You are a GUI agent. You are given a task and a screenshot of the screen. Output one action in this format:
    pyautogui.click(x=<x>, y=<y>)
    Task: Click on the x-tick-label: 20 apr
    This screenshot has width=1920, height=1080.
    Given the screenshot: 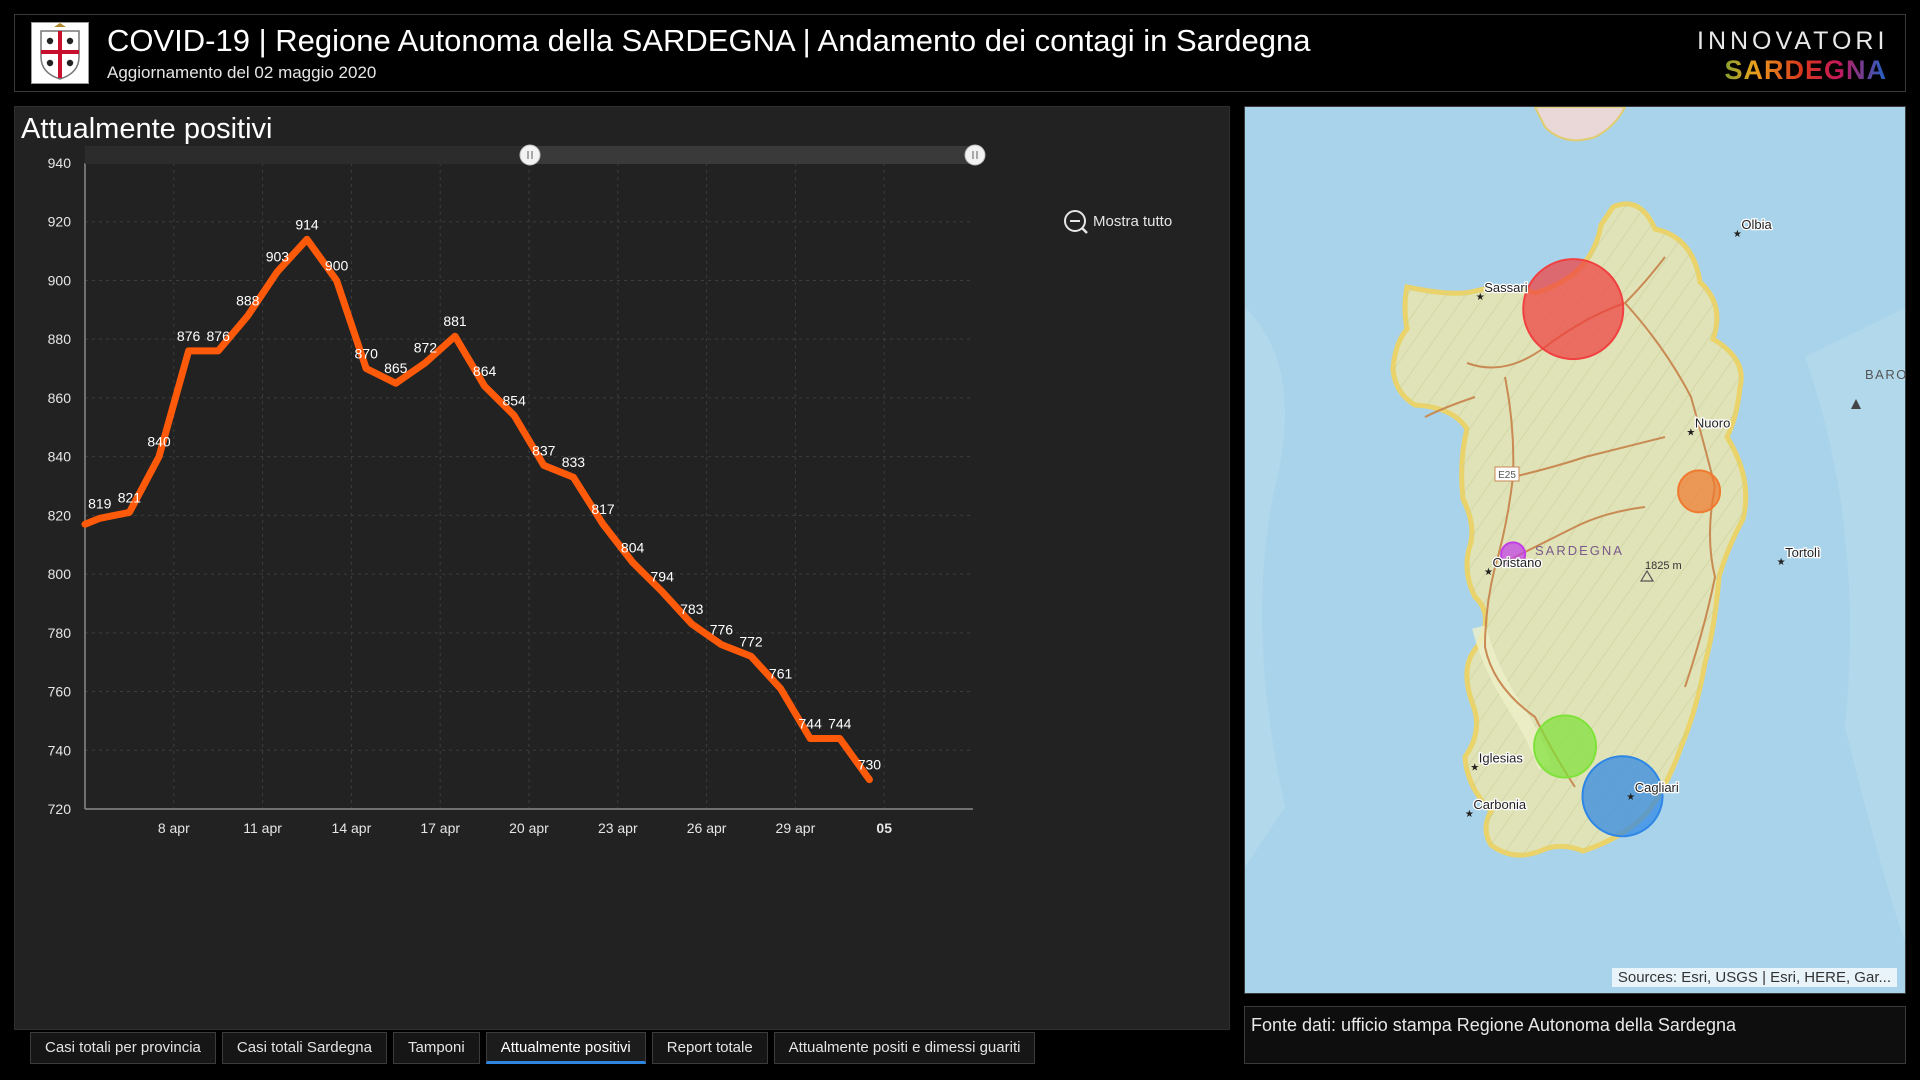 What is the action you would take?
    pyautogui.click(x=529, y=828)
    